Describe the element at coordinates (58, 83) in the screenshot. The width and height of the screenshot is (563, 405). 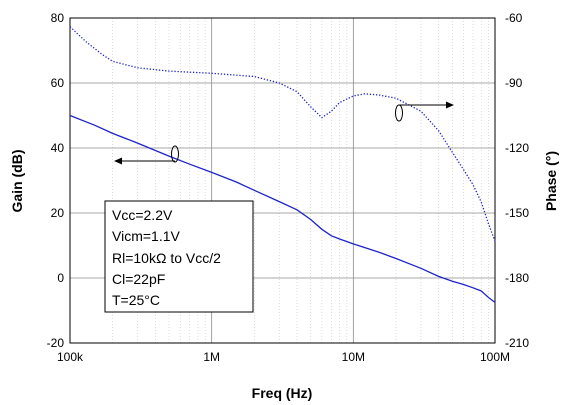
I see `y-left-tick-label: 60` at that location.